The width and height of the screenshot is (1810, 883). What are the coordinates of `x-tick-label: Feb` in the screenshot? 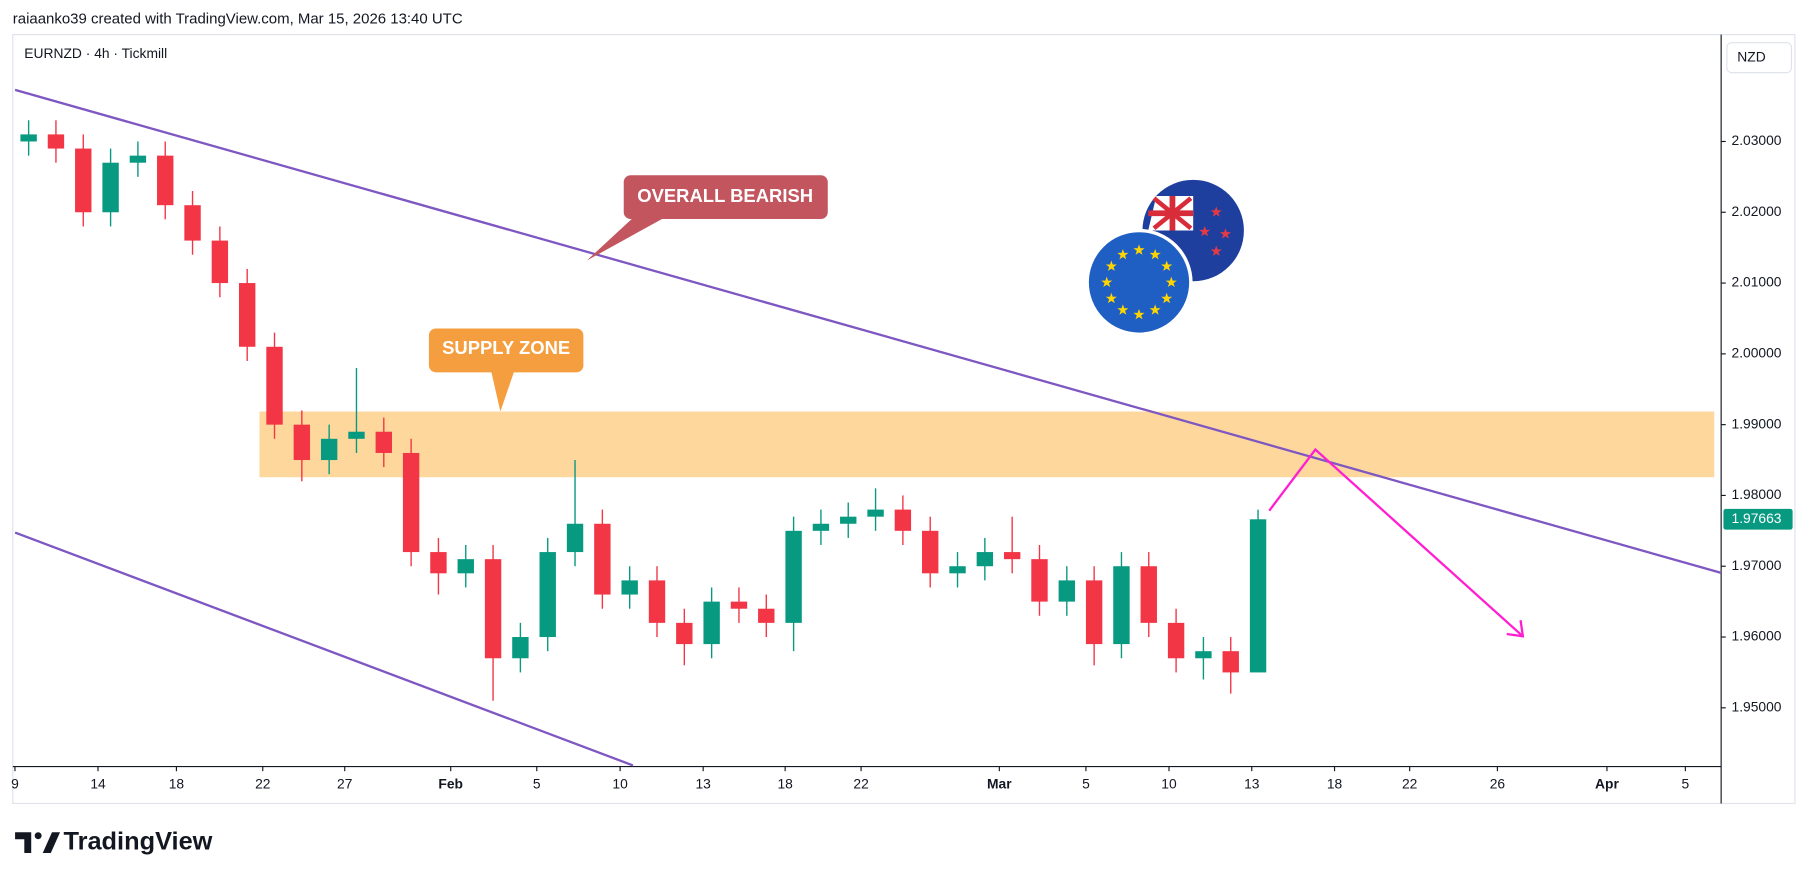 It's located at (450, 784).